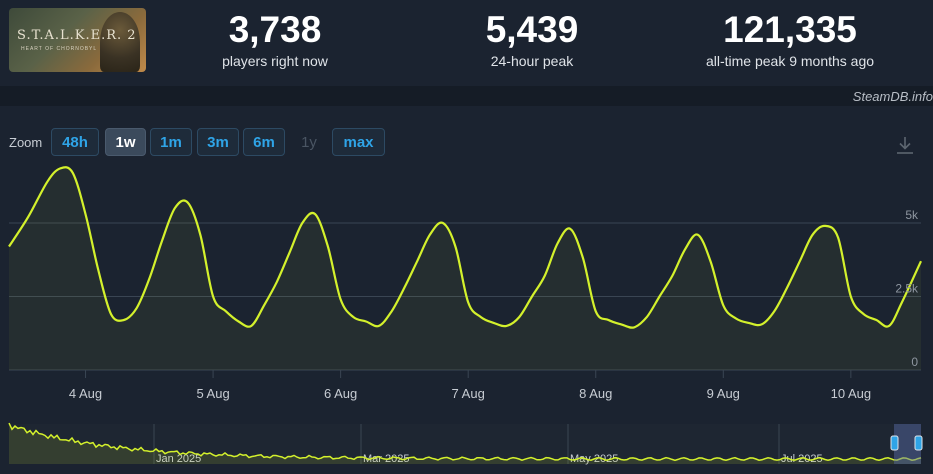 The width and height of the screenshot is (933, 474). Describe the element at coordinates (309, 142) in the screenshot. I see `zoom-1y-button: 1y` at that location.